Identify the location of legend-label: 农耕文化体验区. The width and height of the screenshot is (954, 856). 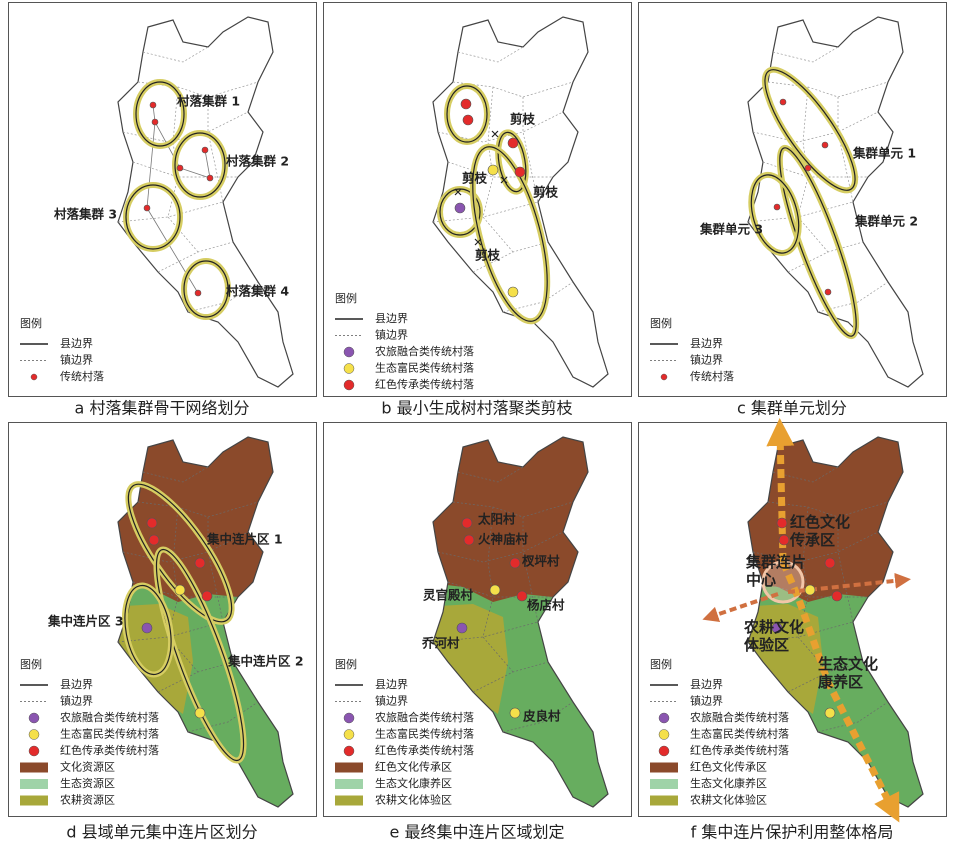
(413, 800).